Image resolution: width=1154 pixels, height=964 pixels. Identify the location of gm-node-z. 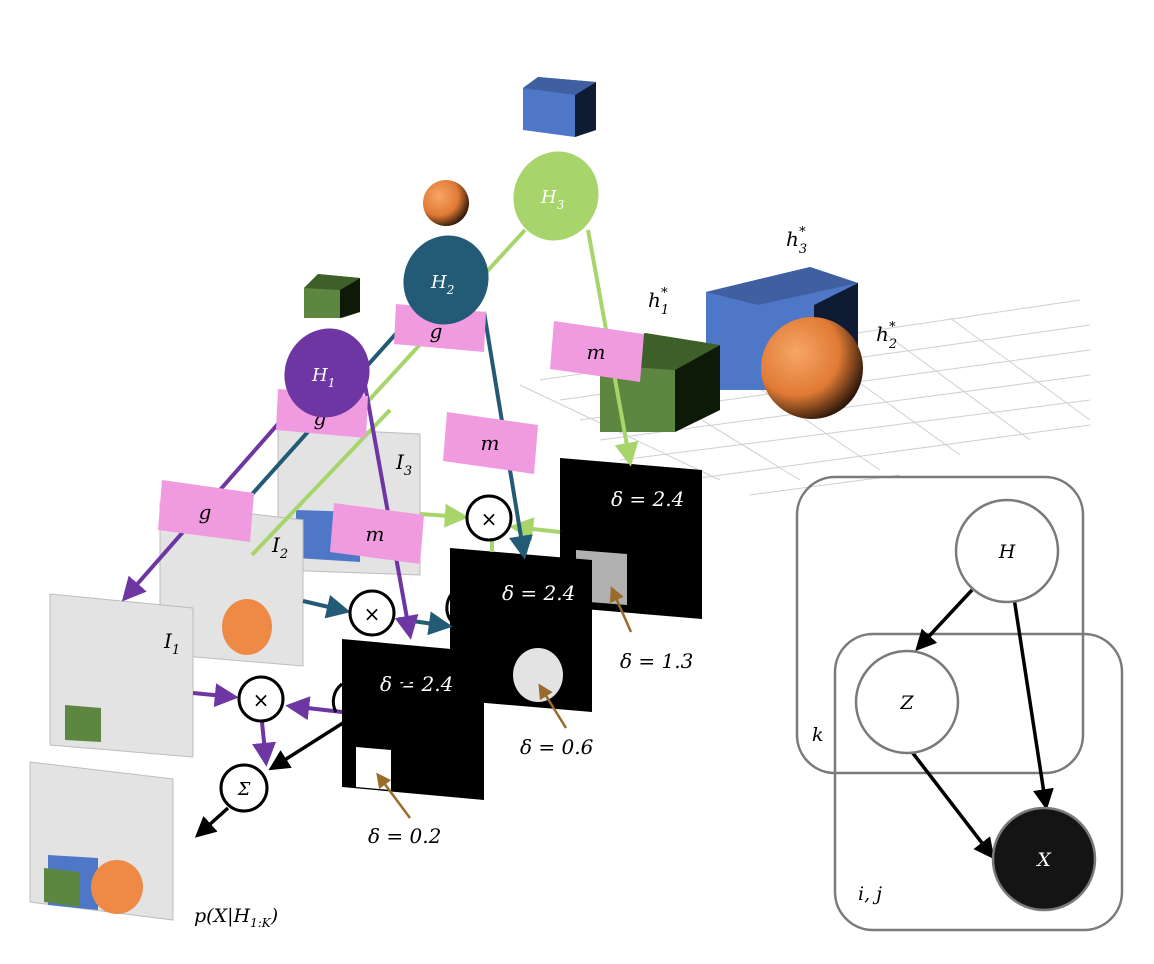
(907, 702).